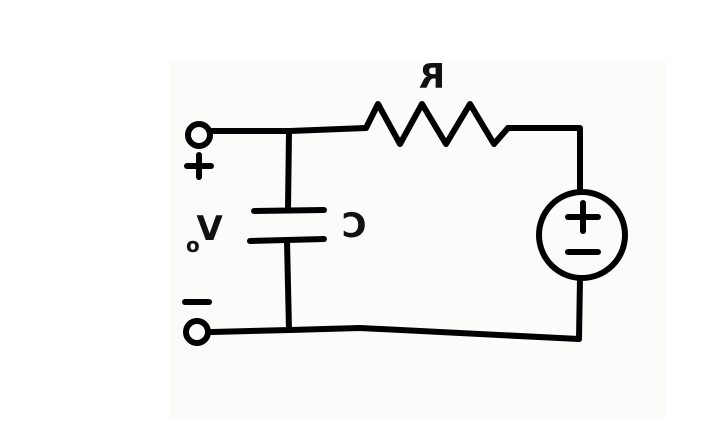  I want to click on terminal-bottom-icon, so click(197, 332).